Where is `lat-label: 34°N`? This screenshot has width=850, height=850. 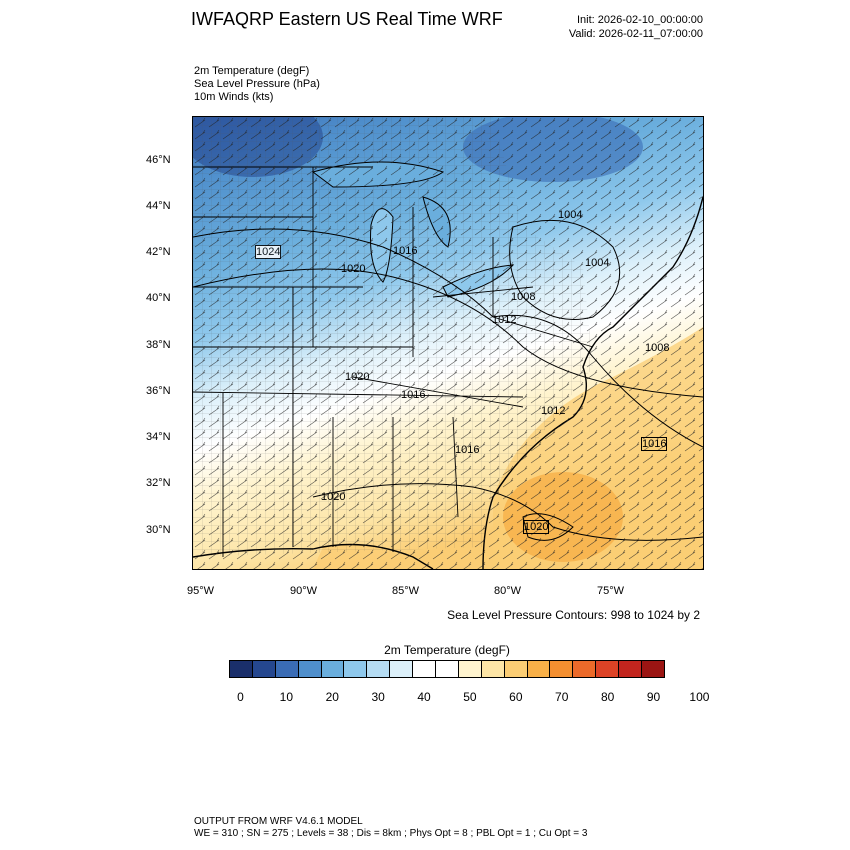 lat-label: 34°N is located at coordinates (158, 437).